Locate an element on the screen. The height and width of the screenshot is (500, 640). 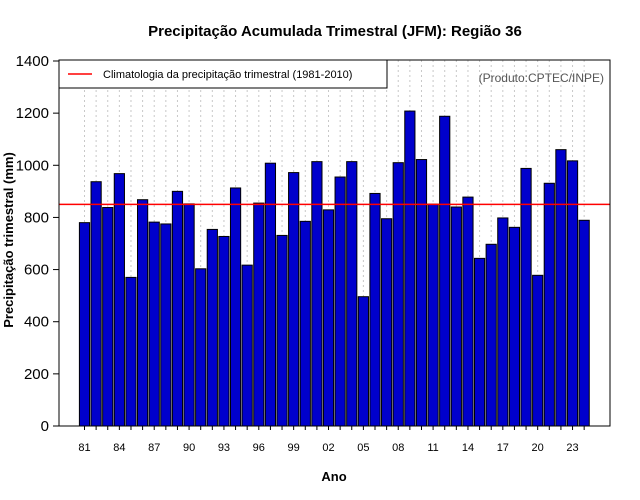
y-tick-label: 0 is located at coordinates (45, 426).